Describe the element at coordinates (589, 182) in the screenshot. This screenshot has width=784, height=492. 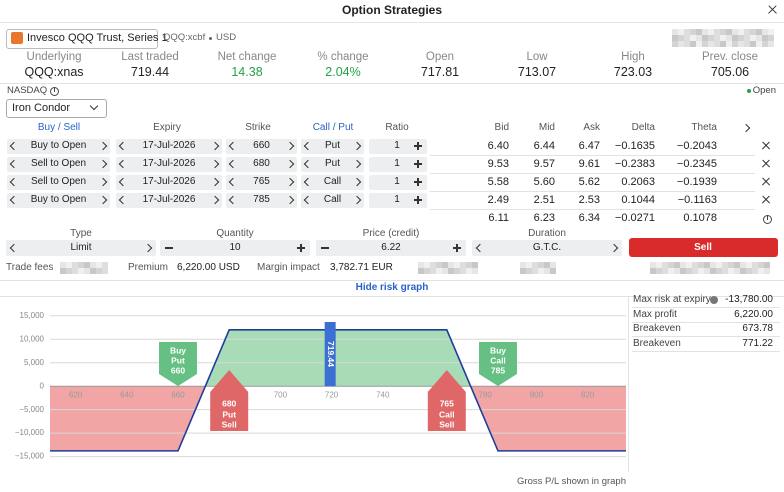
I see `leg-number: 5.62` at that location.